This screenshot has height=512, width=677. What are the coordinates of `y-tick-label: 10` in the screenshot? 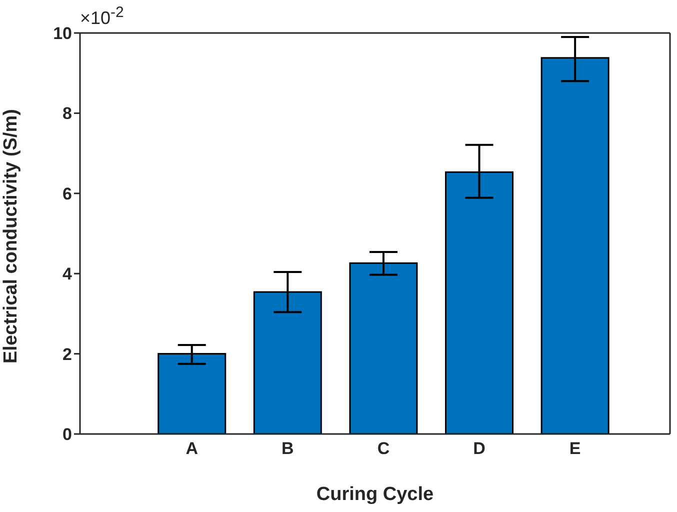 It's located at (62, 34).